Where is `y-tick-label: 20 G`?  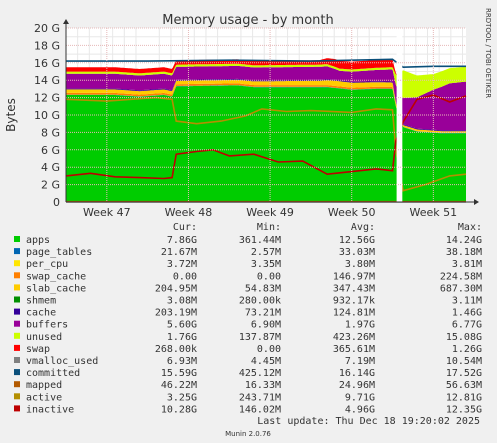 y-tick-label: 20 G is located at coordinates (47, 28).